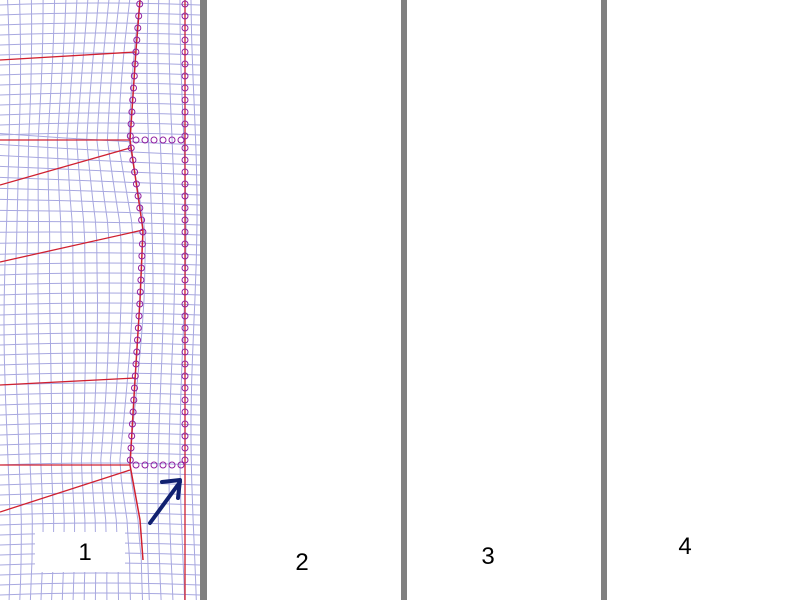 The width and height of the screenshot is (800, 600). Describe the element at coordinates (684, 546) in the screenshot. I see `panel-label: 4` at that location.